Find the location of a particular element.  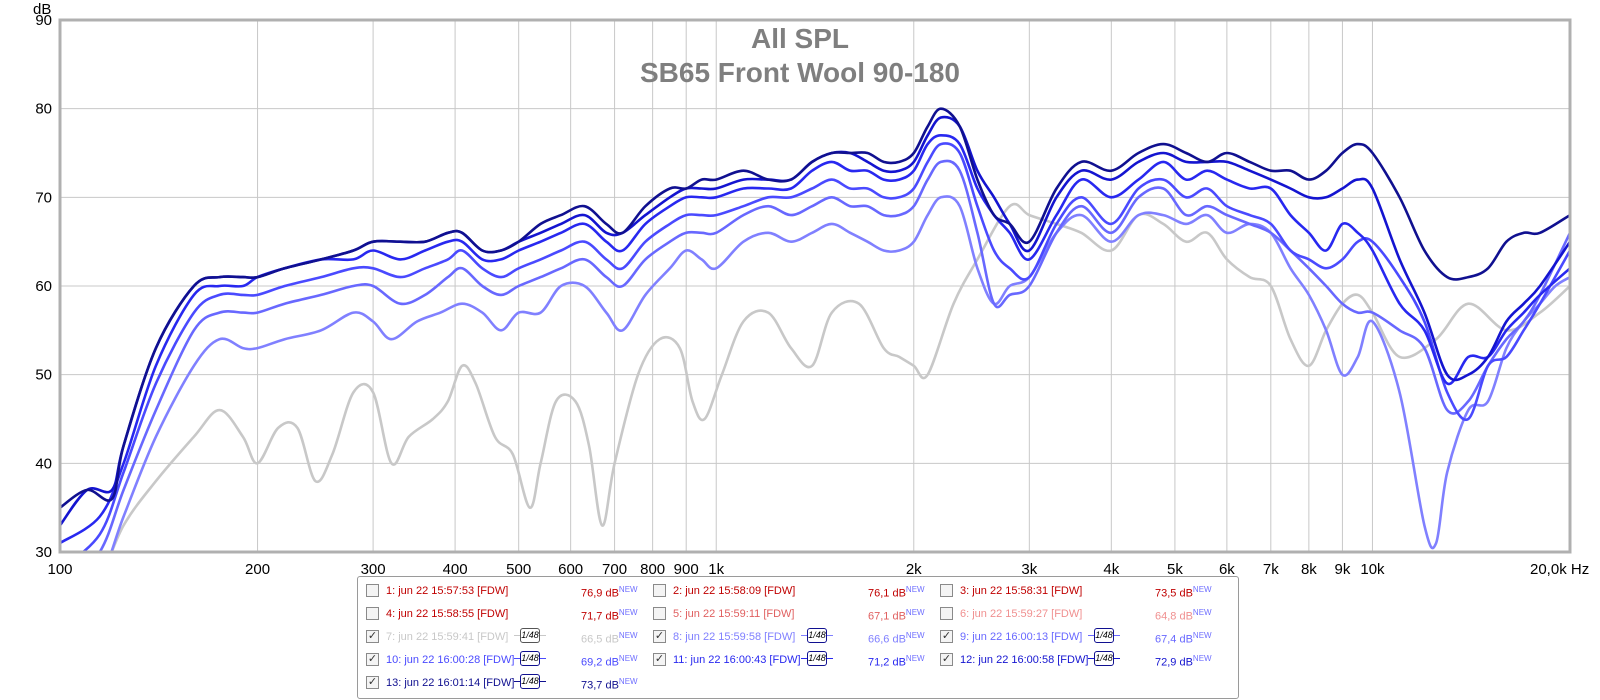

legend-value: 67,4 dBNEW is located at coordinates (1183, 638).